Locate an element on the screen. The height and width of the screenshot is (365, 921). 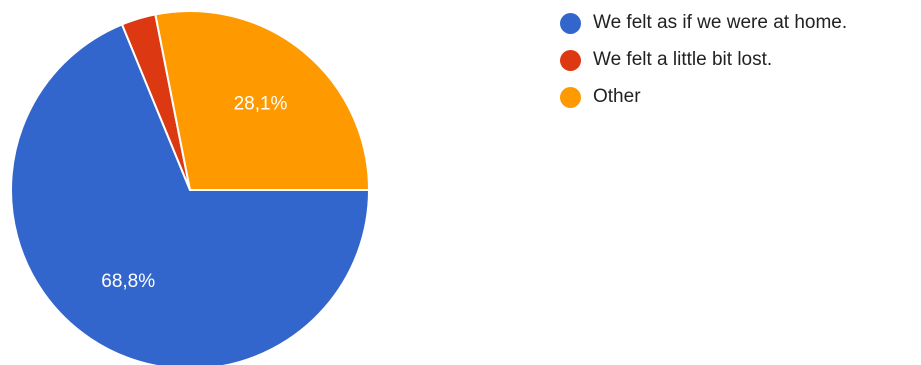
legend-label-home: We felt as if we were at home. is located at coordinates (720, 22).